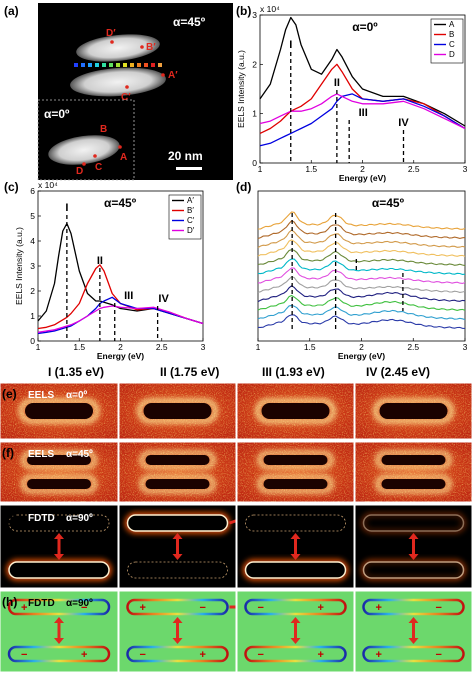  I want to click on map-cell: − + − +, so click(295, 631).